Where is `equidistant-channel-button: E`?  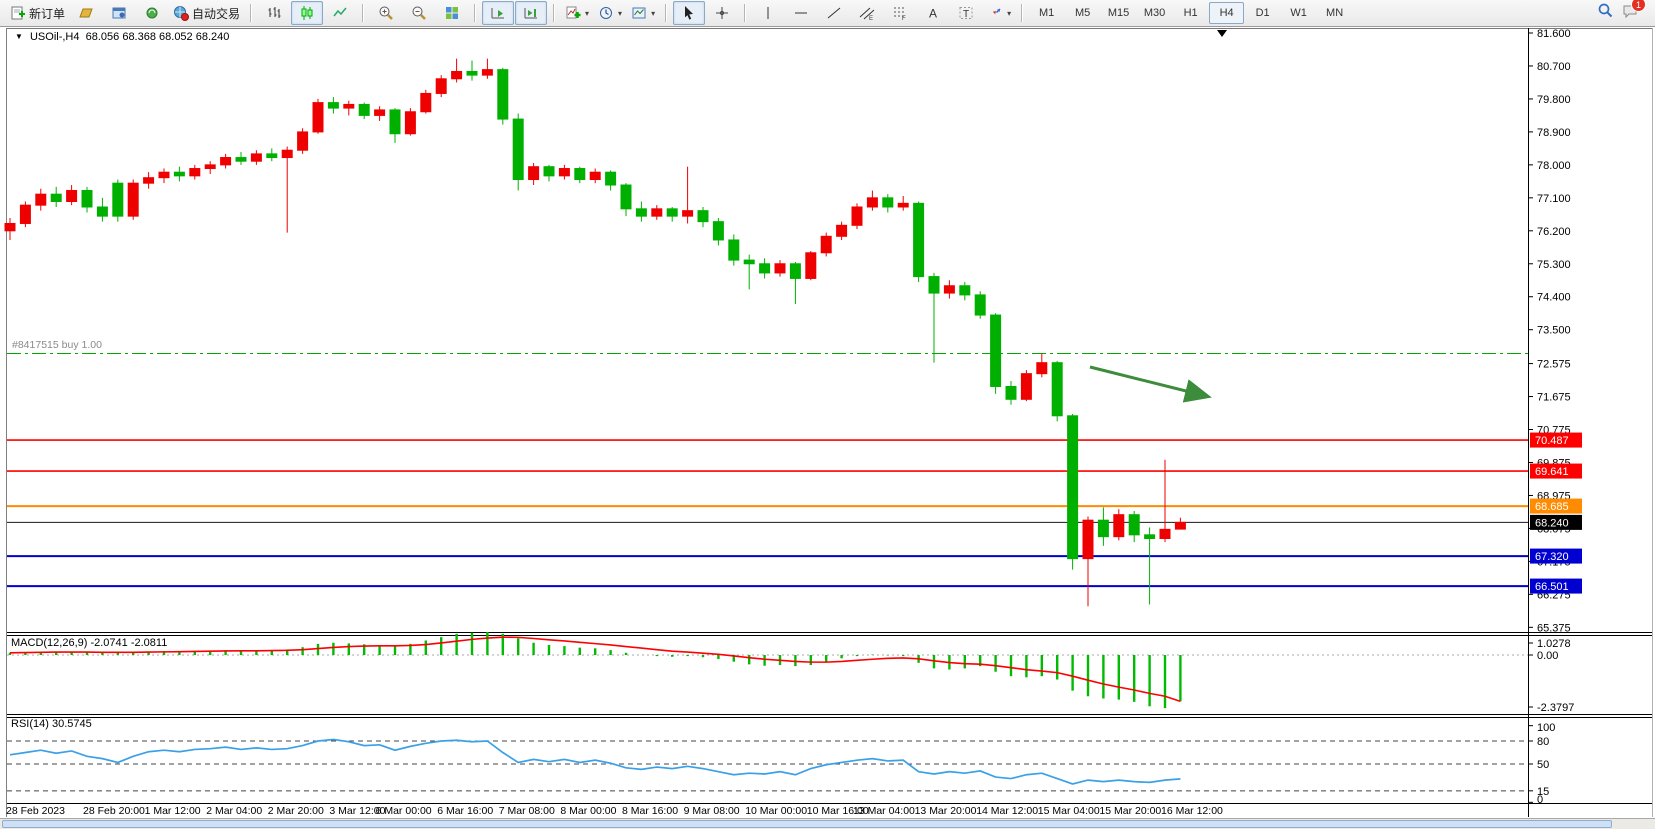
equidistant-channel-button: E is located at coordinates (867, 13).